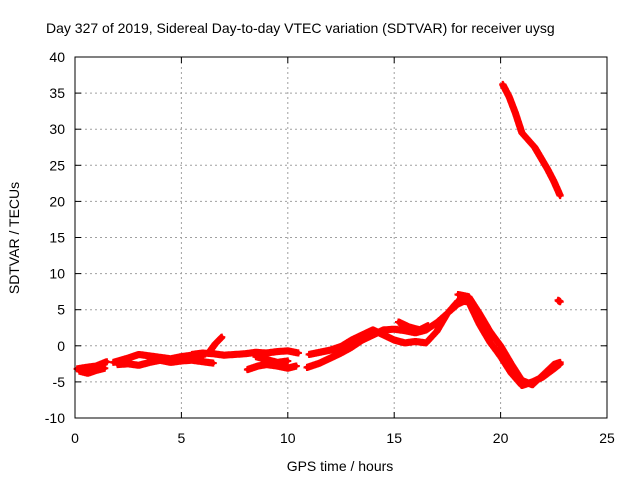 This screenshot has width=640, height=480. I want to click on x-tick-label: 25, so click(607, 438).